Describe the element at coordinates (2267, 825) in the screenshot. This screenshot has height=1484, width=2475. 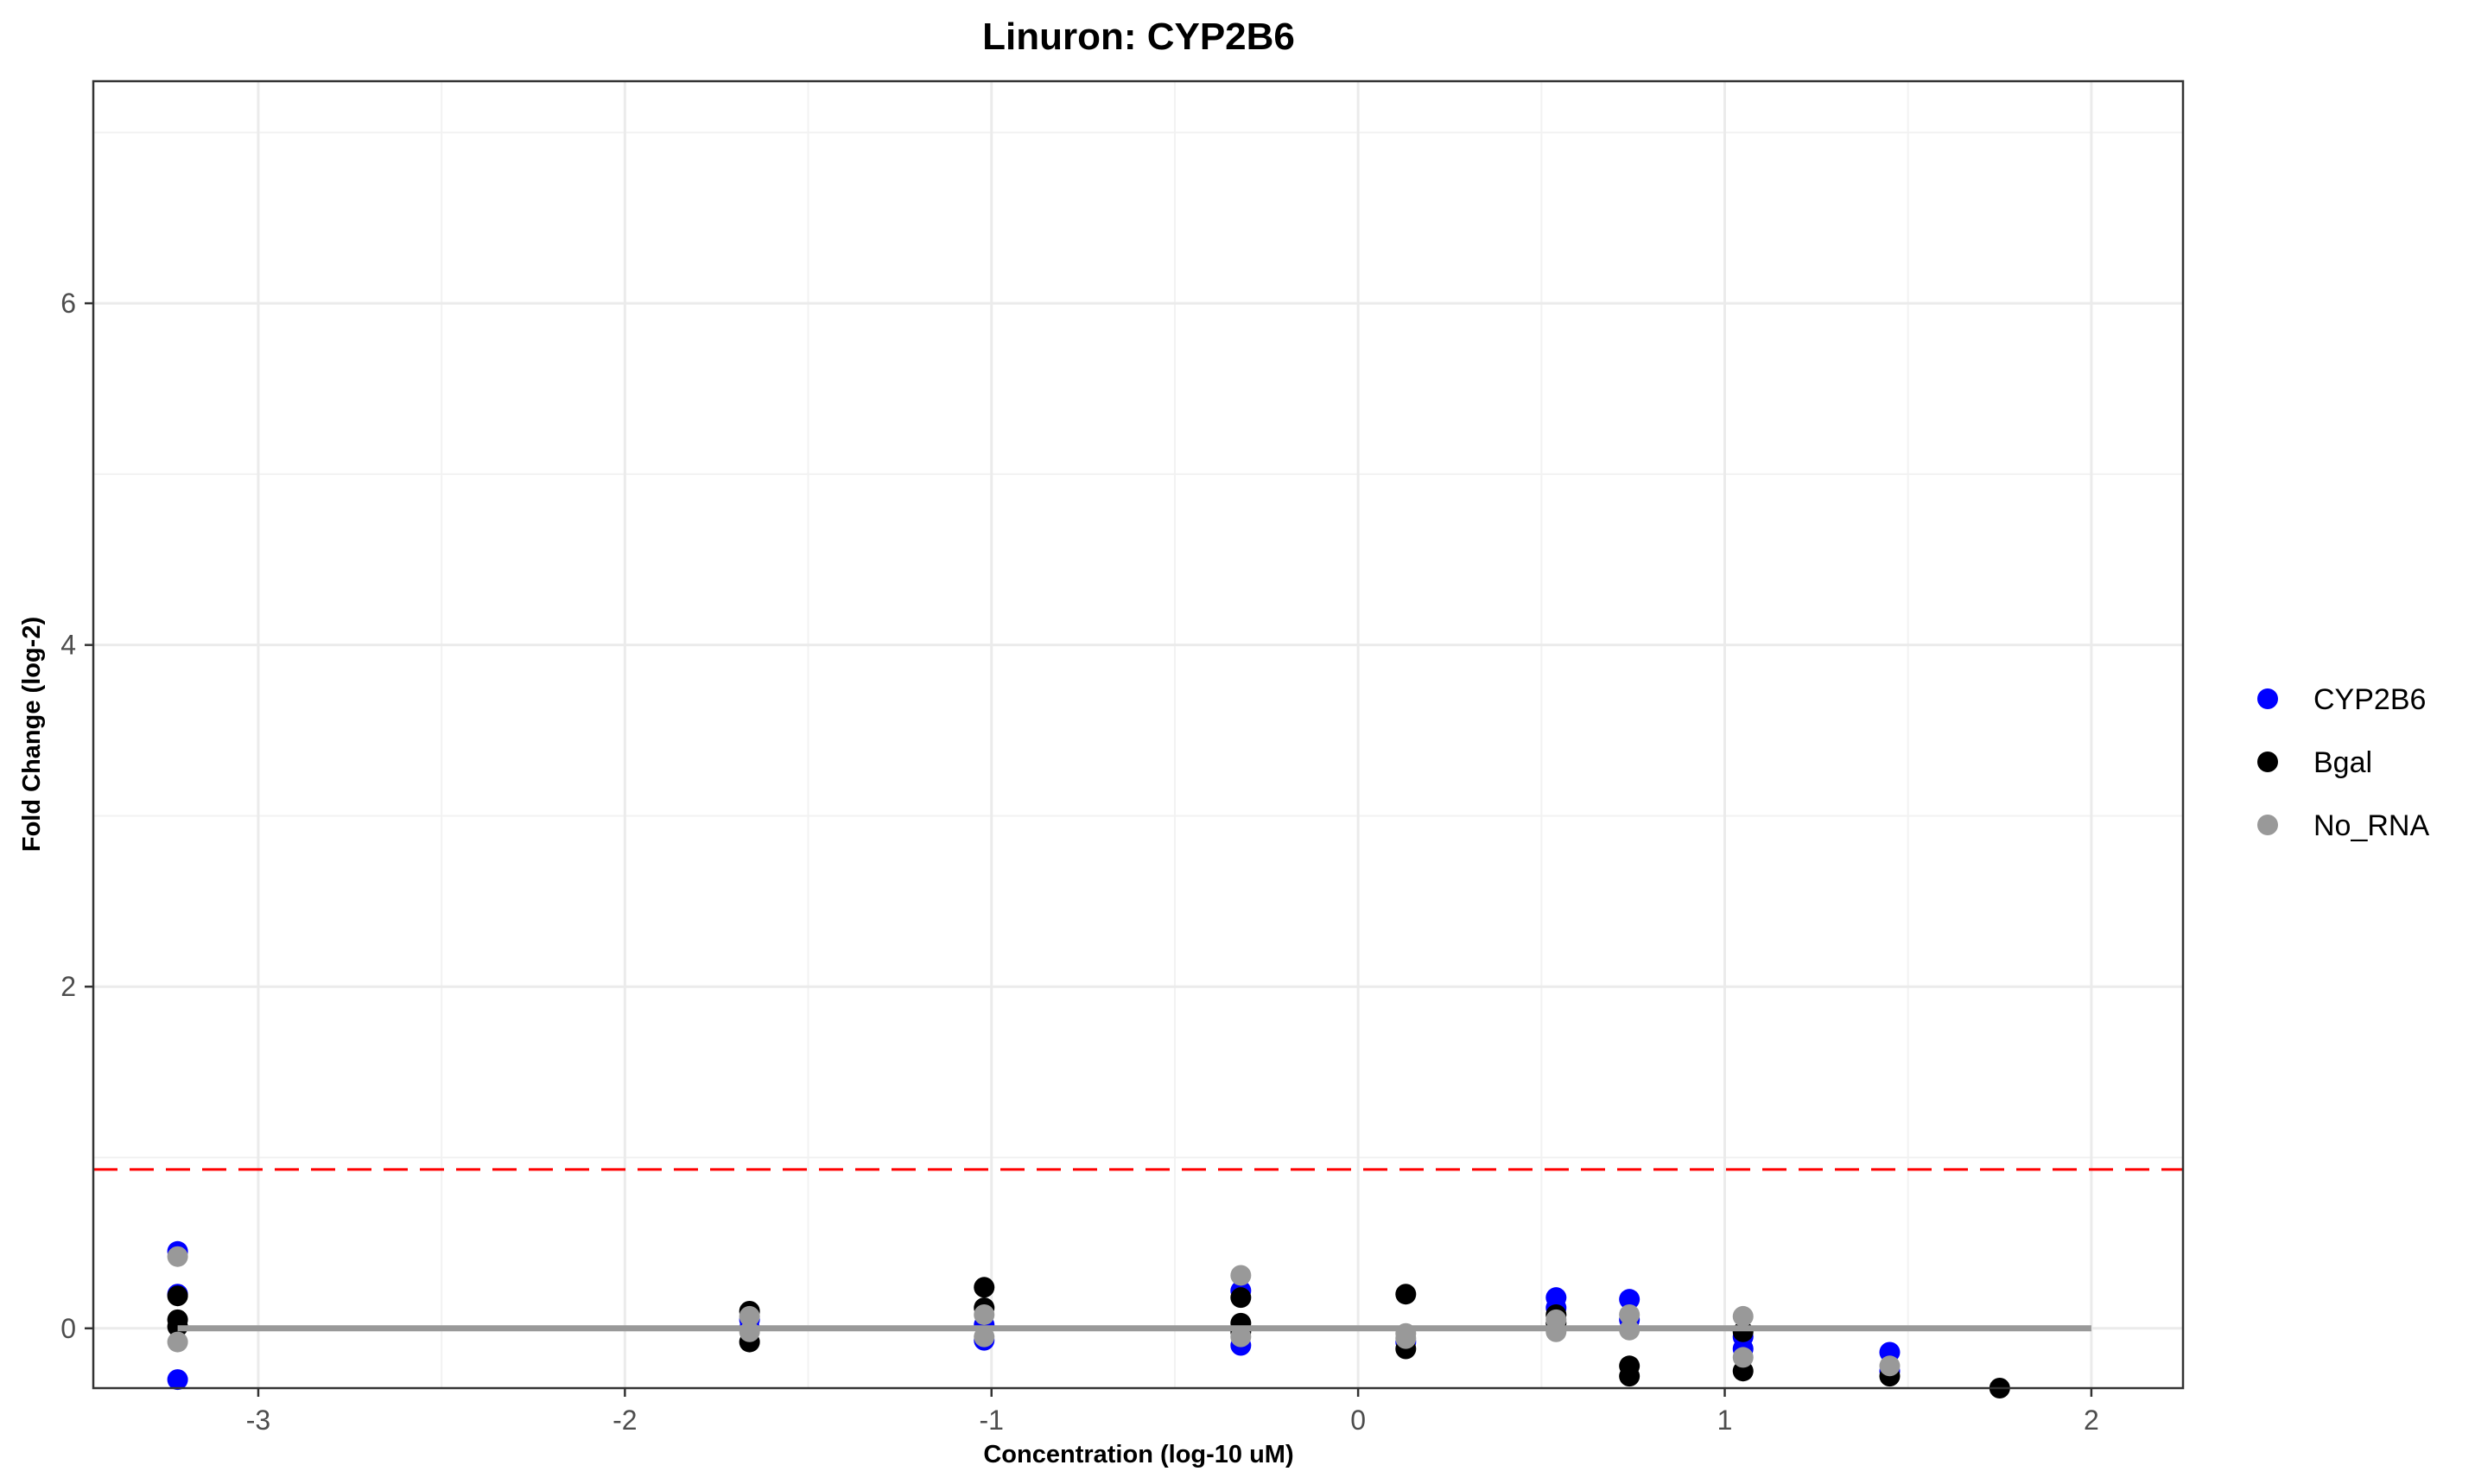
I see `legend-key-no-rna` at that location.